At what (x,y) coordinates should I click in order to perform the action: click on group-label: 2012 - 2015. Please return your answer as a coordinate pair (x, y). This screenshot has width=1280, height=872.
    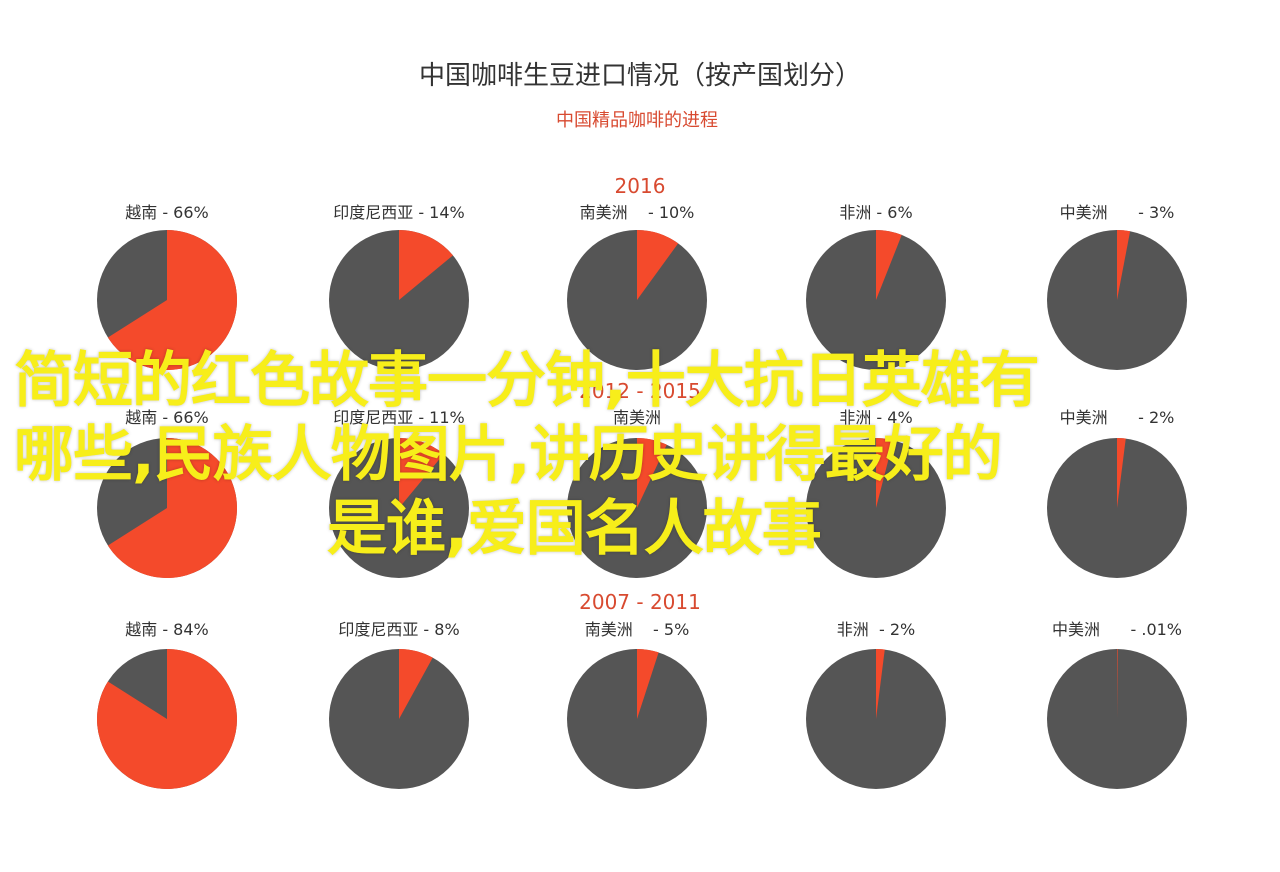
    Looking at the image, I should click on (640, 391).